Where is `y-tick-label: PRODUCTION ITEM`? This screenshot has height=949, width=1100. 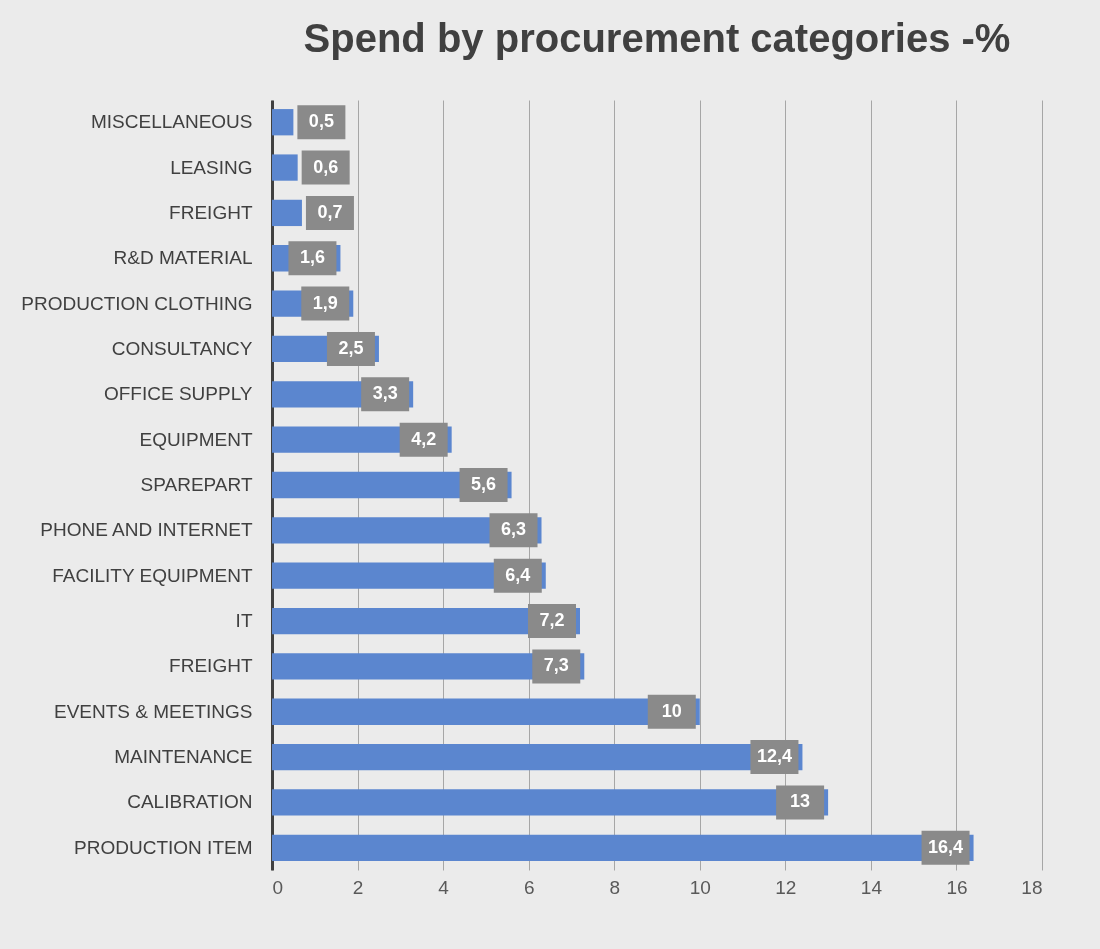 y-tick-label: PRODUCTION ITEM is located at coordinates (163, 847).